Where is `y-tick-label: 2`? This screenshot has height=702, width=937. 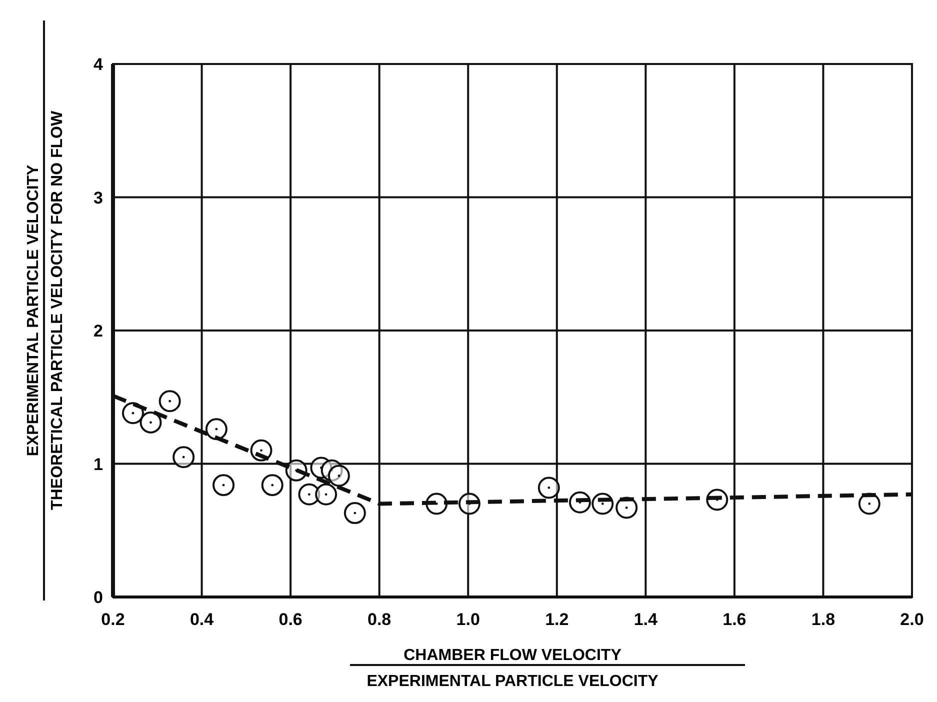 y-tick-label: 2 is located at coordinates (98, 331).